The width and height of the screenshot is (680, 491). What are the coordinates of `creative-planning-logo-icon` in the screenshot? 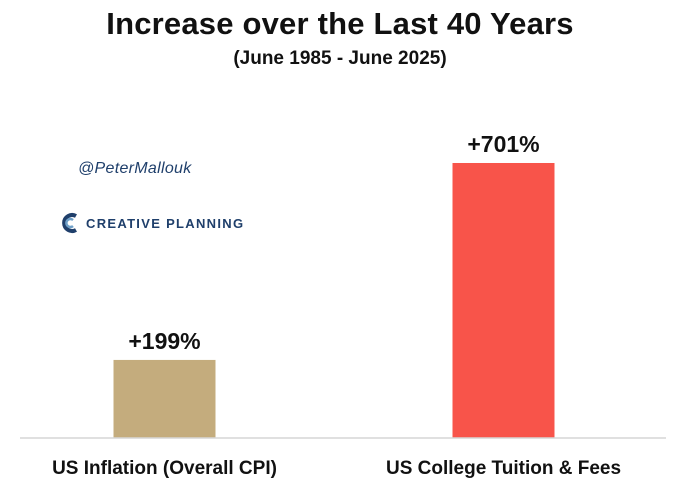 It's located at (69, 223).